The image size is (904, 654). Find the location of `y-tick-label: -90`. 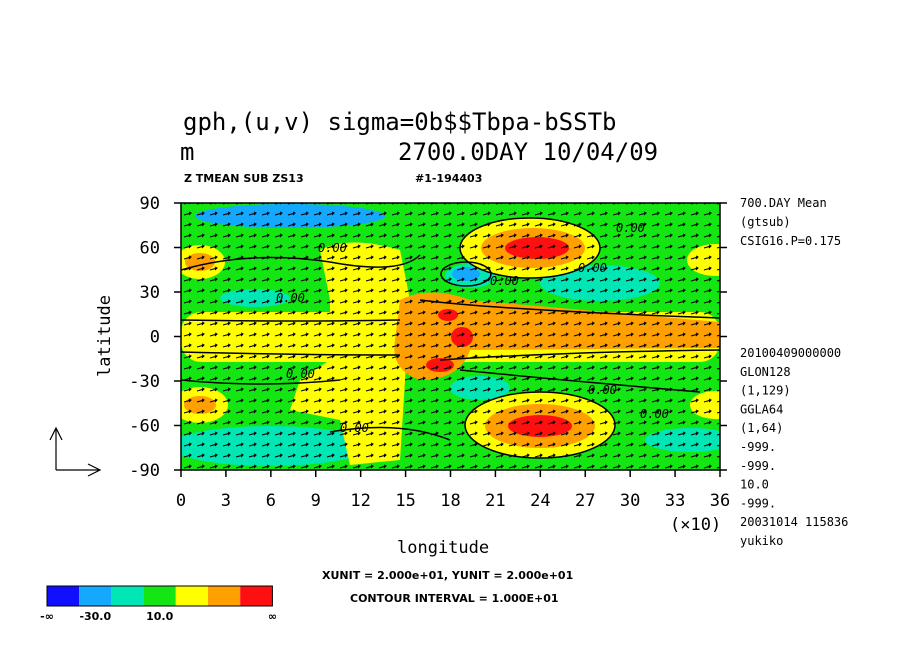

y-tick-label: -90 is located at coordinates (144, 471).